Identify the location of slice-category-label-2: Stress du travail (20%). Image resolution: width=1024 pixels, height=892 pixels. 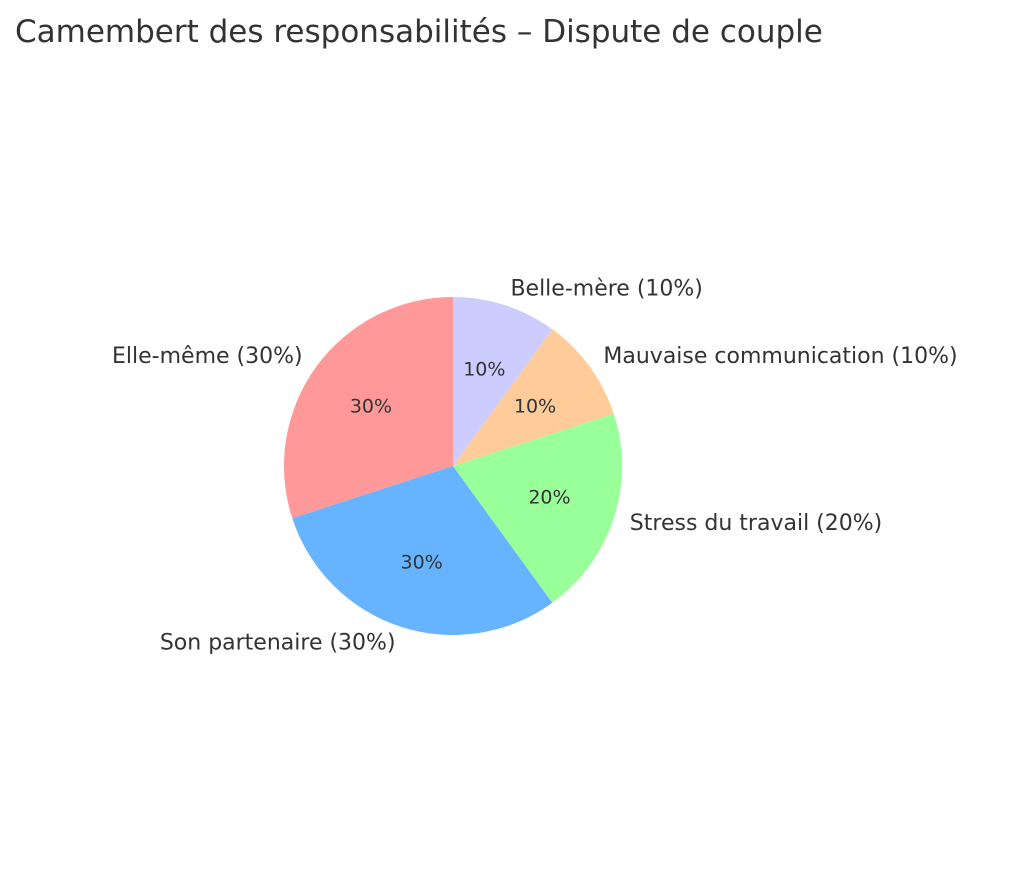
(756, 523).